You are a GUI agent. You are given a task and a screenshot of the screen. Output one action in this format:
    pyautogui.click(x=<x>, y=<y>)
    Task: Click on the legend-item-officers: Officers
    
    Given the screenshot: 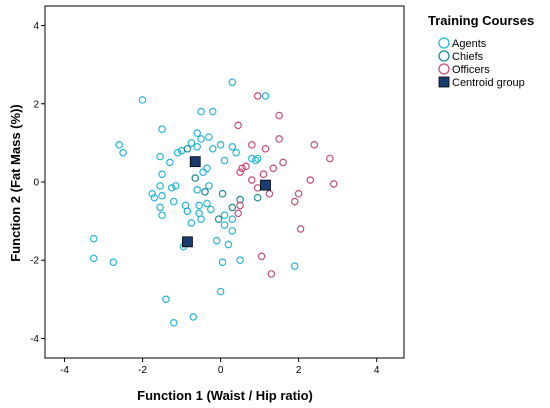 What is the action you would take?
    pyautogui.click(x=464, y=69)
    